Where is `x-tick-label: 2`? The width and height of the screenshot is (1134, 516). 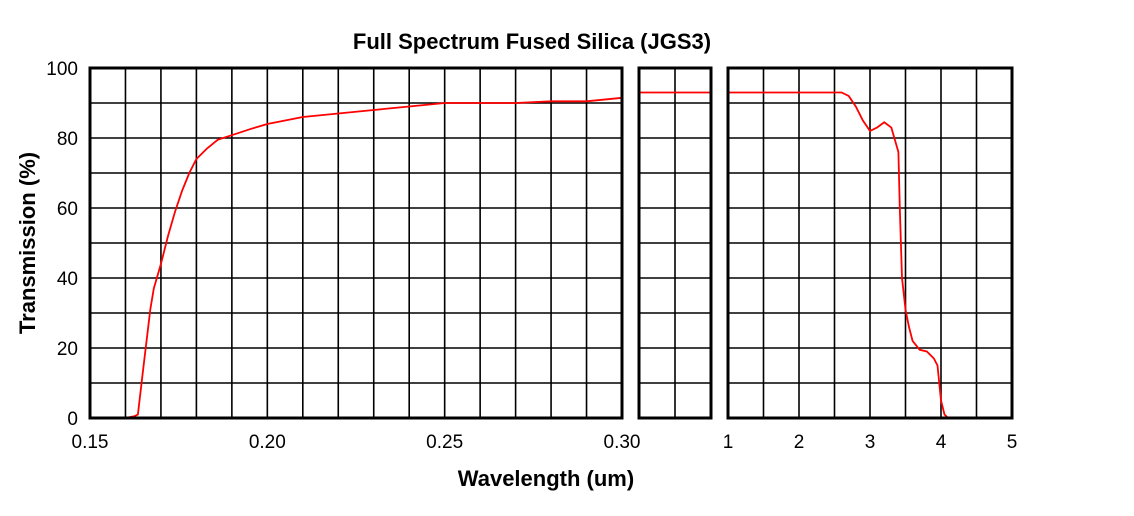 x-tick-label: 2 is located at coordinates (799, 442).